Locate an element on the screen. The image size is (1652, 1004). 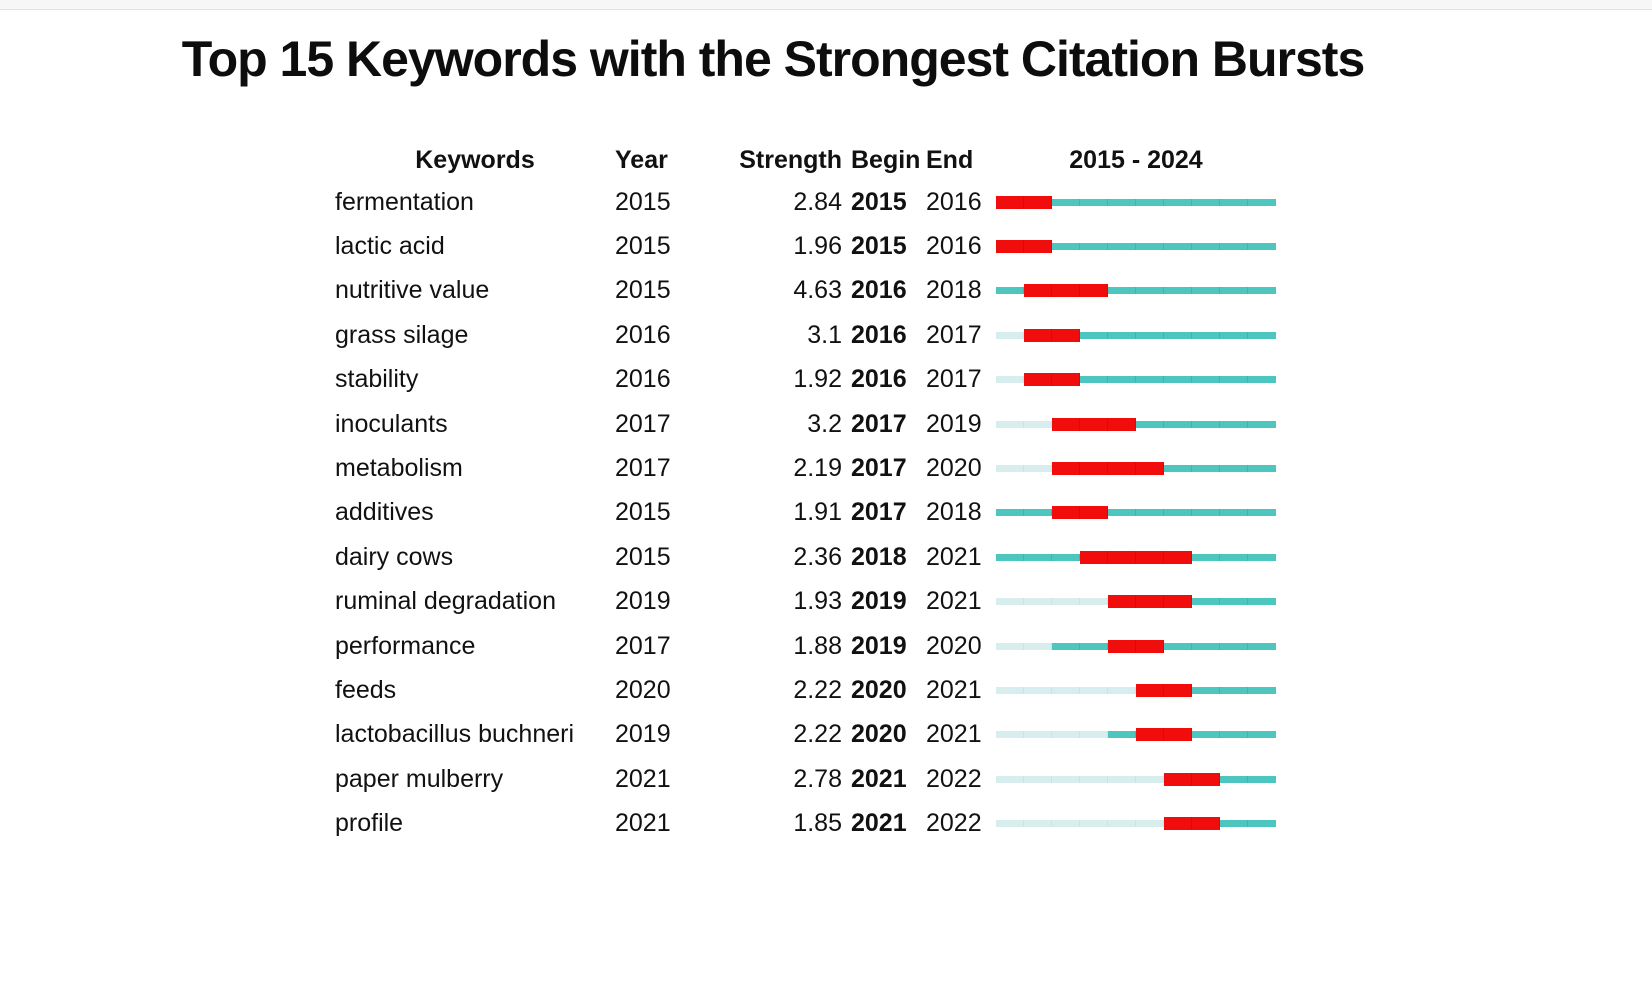
begin-cell: 2021 is located at coordinates (879, 778).